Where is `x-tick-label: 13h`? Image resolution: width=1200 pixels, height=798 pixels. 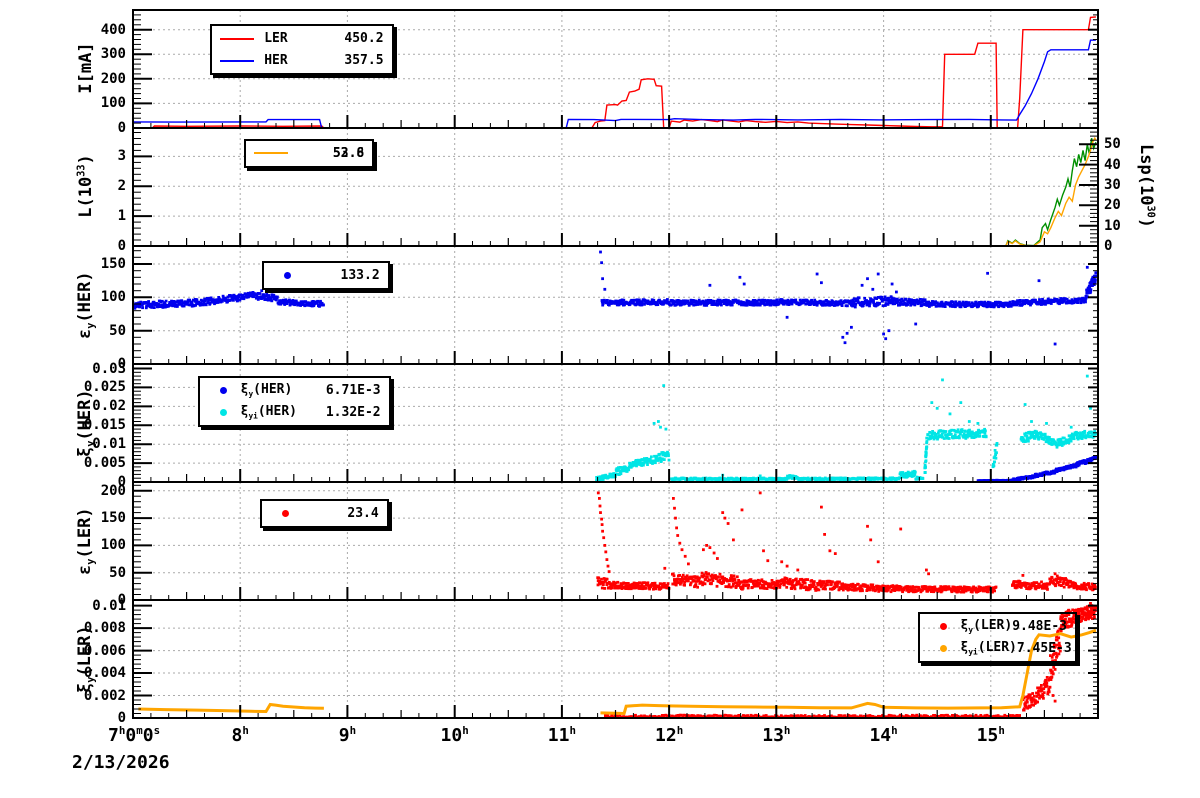
x-tick-label: 13h is located at coordinates (776, 735).